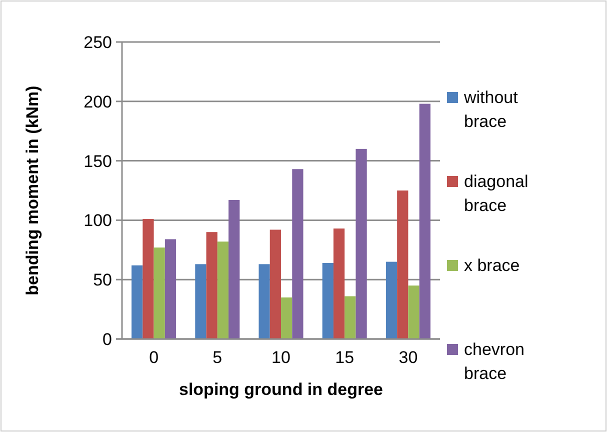 This screenshot has height=432, width=607. Describe the element at coordinates (98, 161) in the screenshot. I see `y-tick-label: 150` at that location.